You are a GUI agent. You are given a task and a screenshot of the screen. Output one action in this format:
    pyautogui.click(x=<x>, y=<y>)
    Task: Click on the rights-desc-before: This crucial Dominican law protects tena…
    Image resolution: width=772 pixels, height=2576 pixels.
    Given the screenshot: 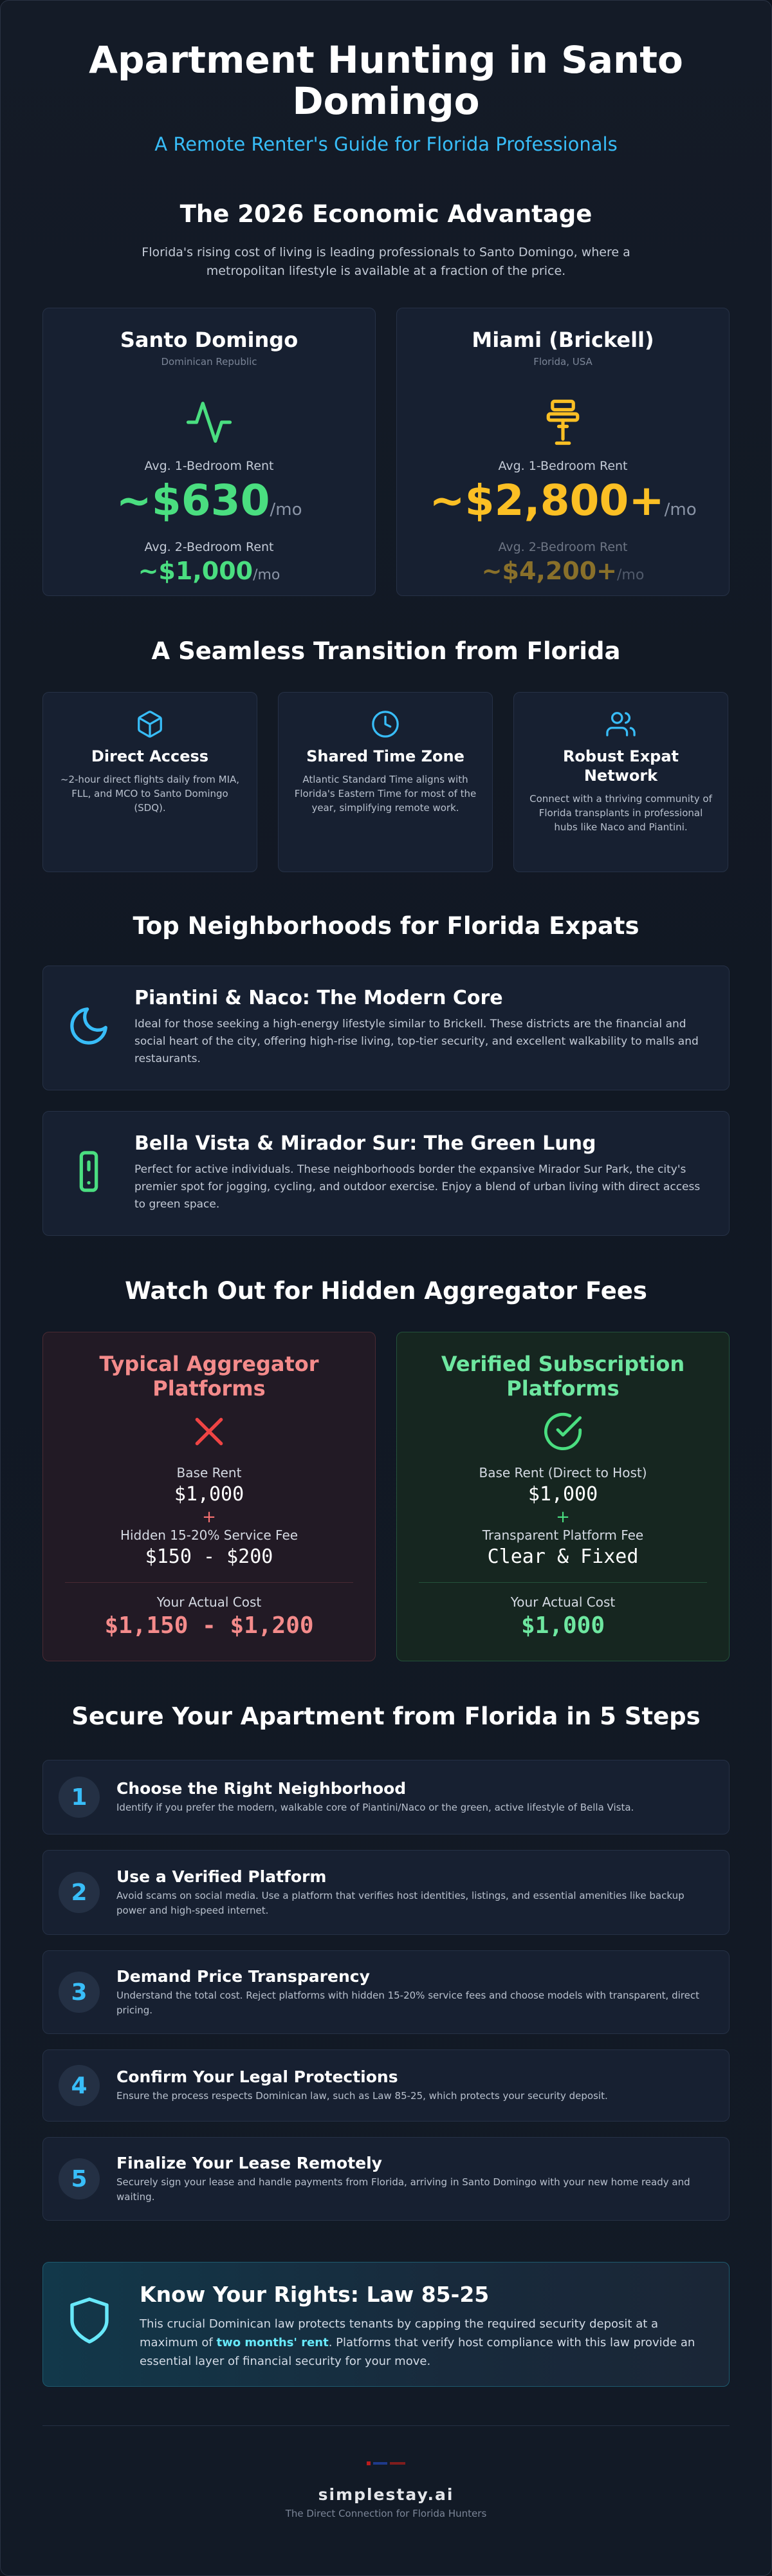 What is the action you would take?
    pyautogui.click(x=399, y=2333)
    